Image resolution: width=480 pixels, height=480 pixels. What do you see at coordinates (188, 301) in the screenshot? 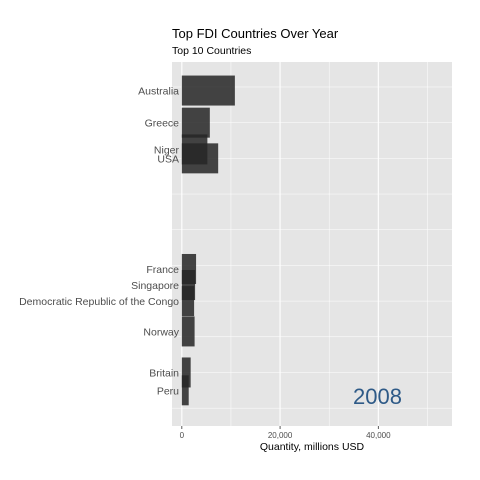
I see `bar-democratic-republic-of-the-congo` at bounding box center [188, 301].